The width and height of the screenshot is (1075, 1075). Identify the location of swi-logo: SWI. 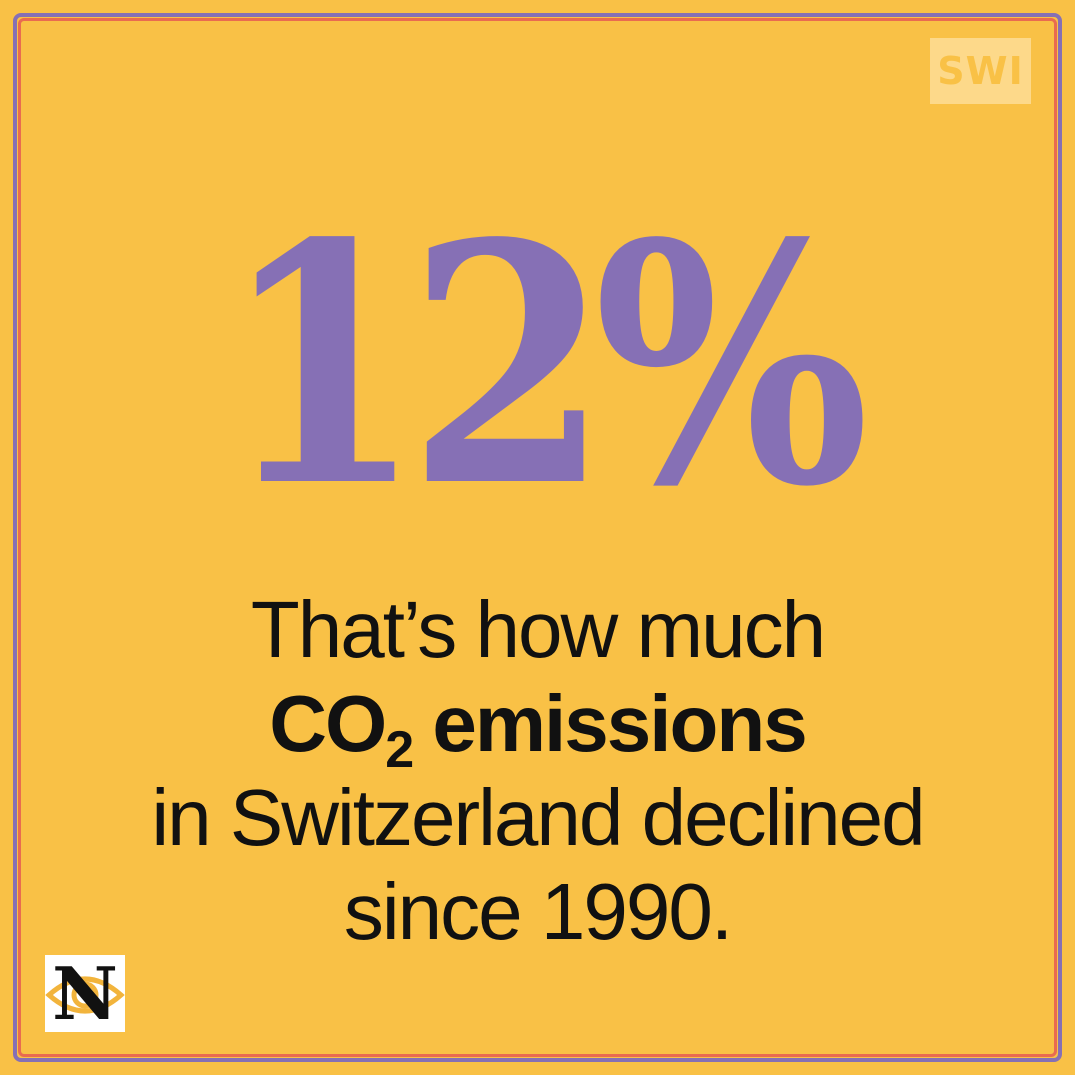
(980, 71).